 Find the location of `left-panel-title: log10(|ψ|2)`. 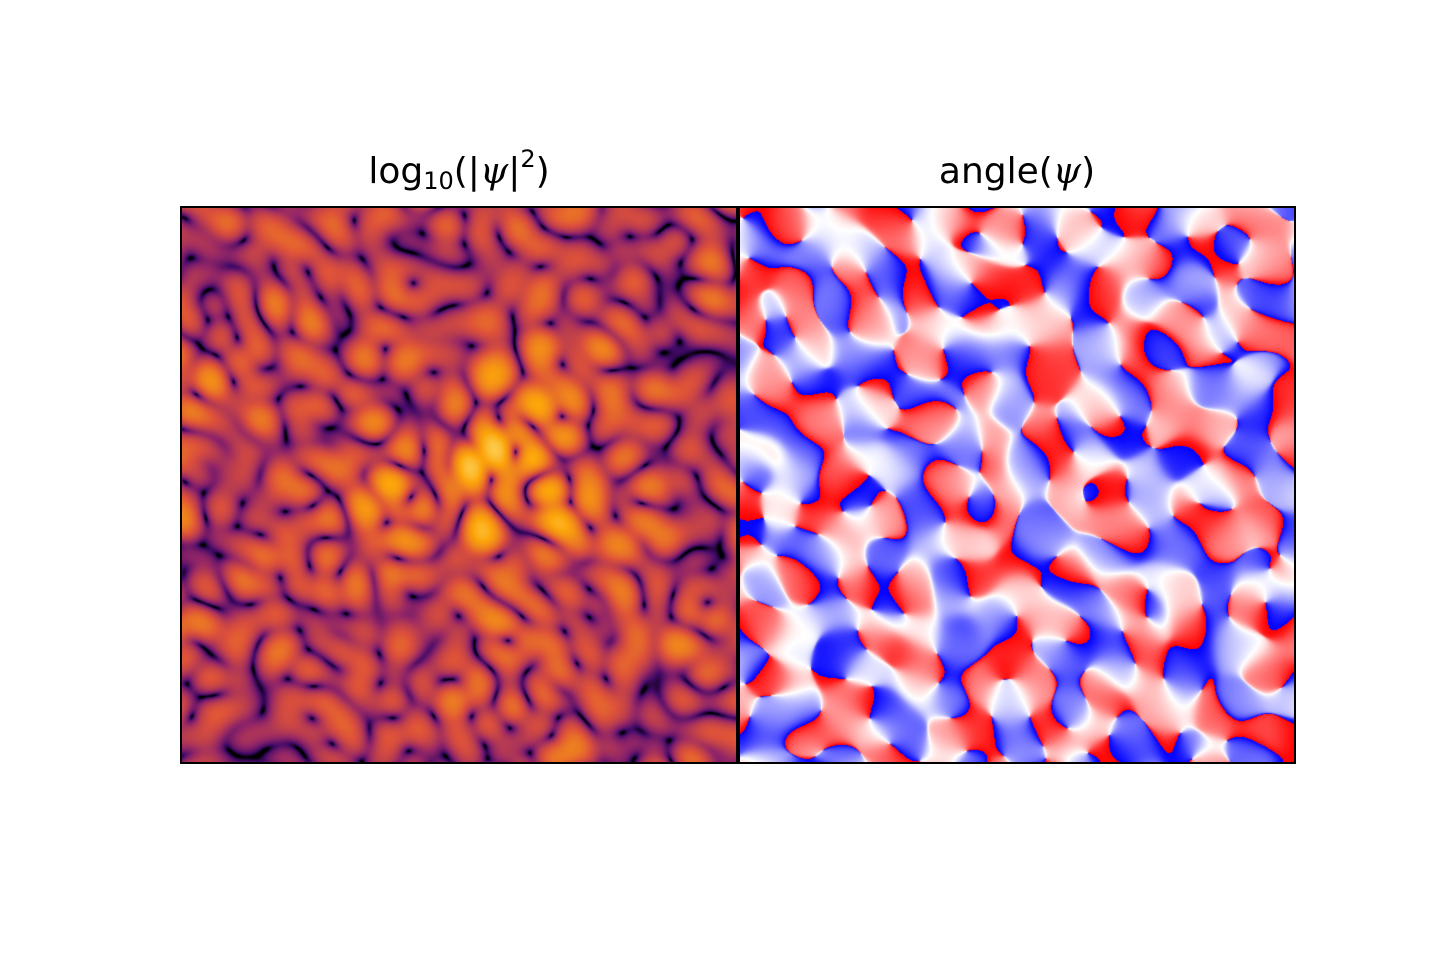

left-panel-title: log10(|ψ|2) is located at coordinates (459, 170).